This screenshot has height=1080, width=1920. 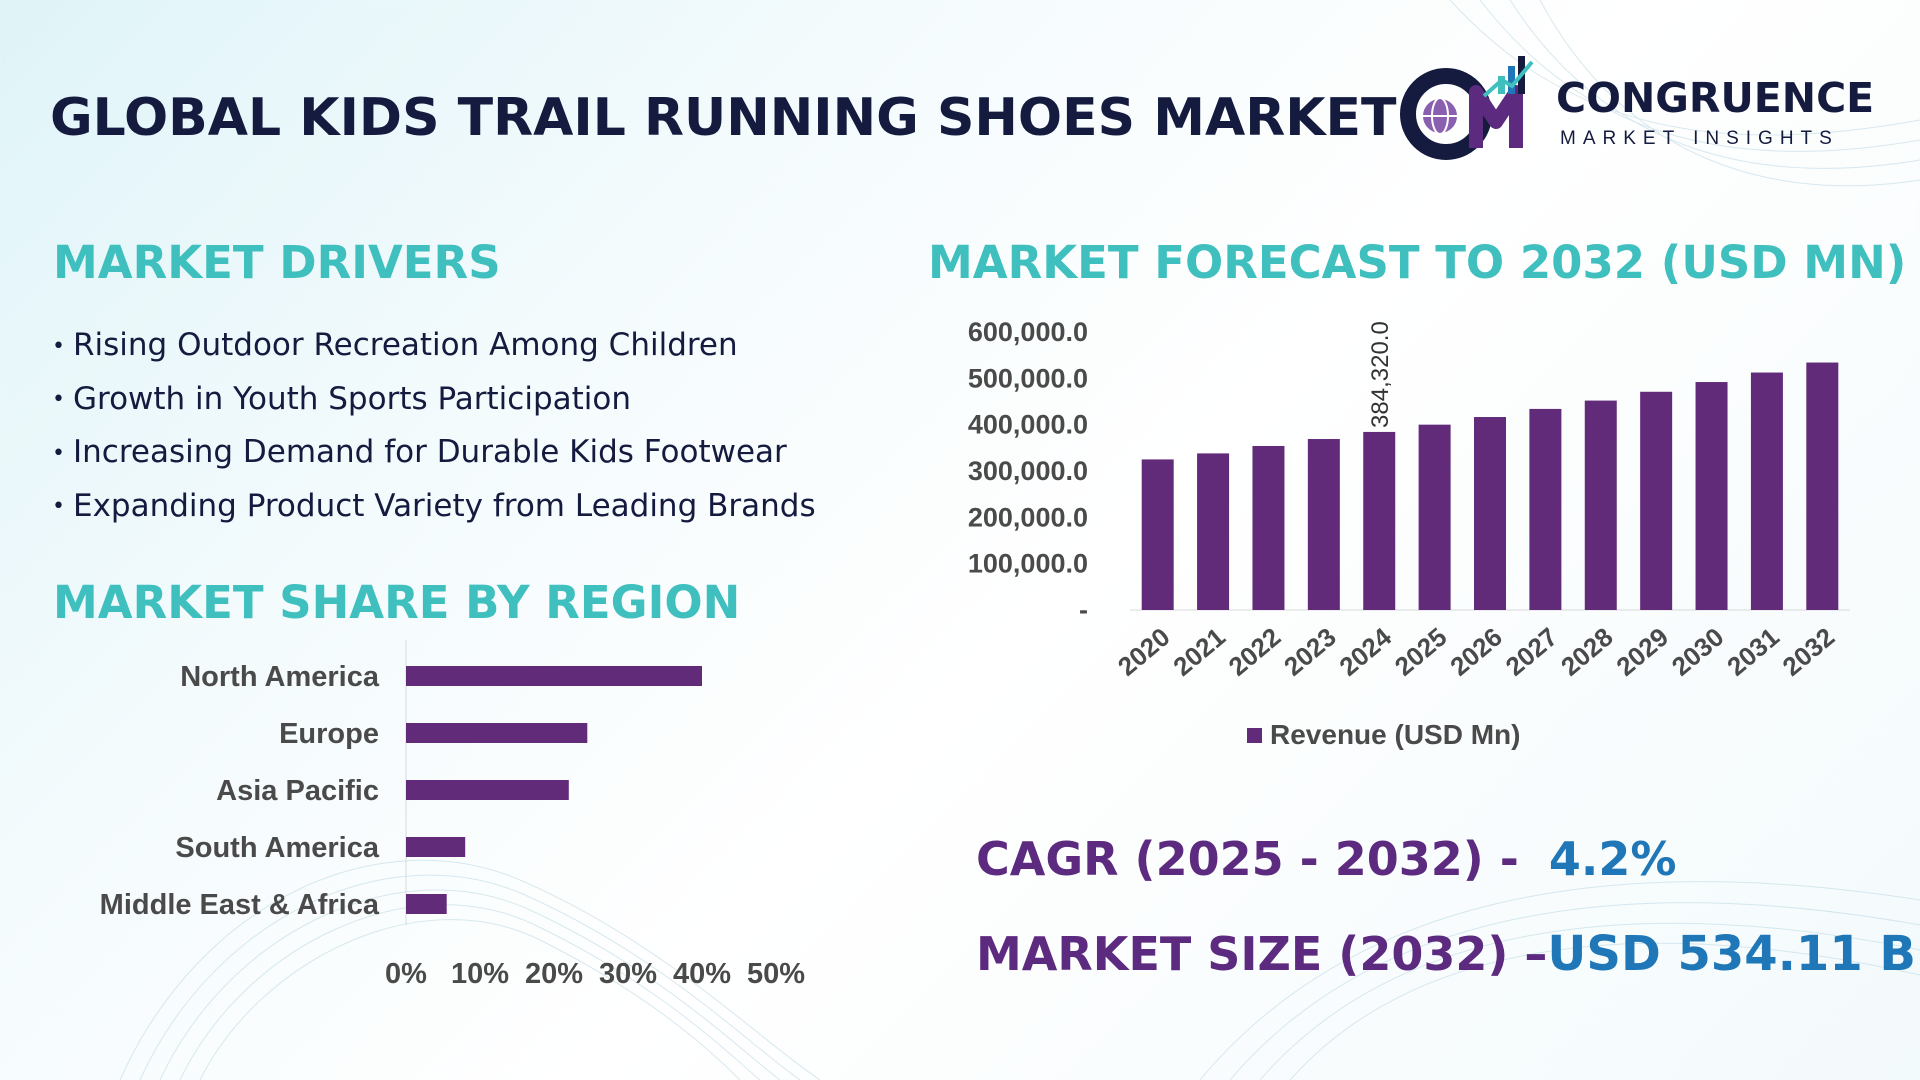 What do you see at coordinates (1213, 531) in the screenshot?
I see `bar-2021` at bounding box center [1213, 531].